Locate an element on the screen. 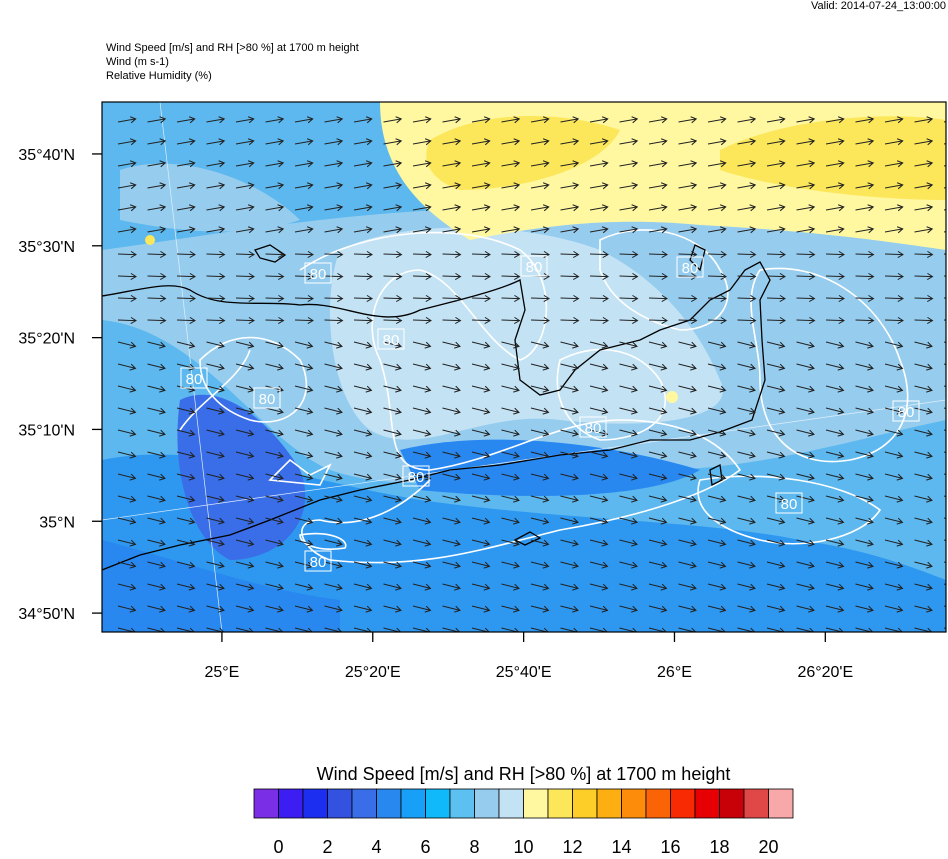  colorbar-tick-label: 20 is located at coordinates (768, 845).